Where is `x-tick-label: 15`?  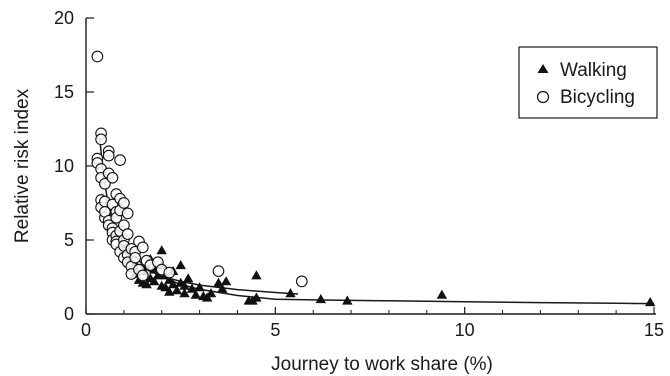
x-tick-label: 15 is located at coordinates (654, 330).